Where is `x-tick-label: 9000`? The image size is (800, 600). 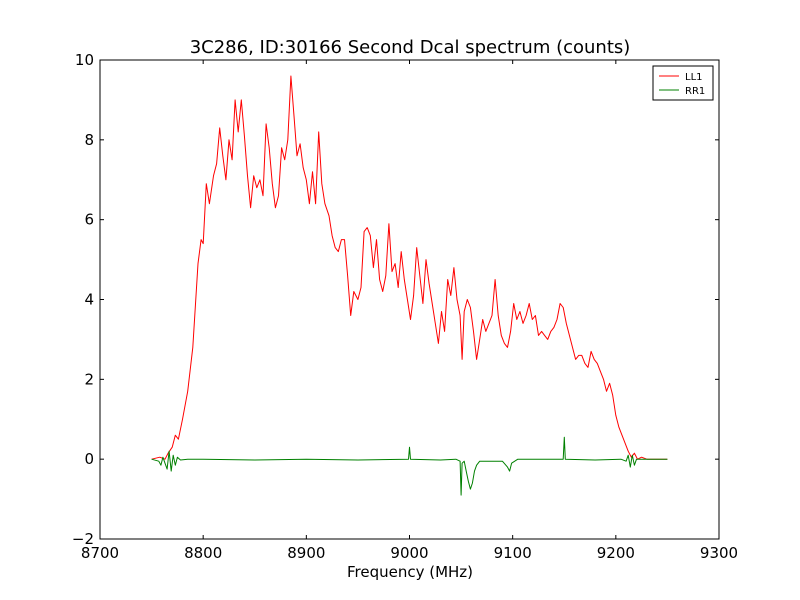 x-tick-label: 9000 is located at coordinates (409, 553).